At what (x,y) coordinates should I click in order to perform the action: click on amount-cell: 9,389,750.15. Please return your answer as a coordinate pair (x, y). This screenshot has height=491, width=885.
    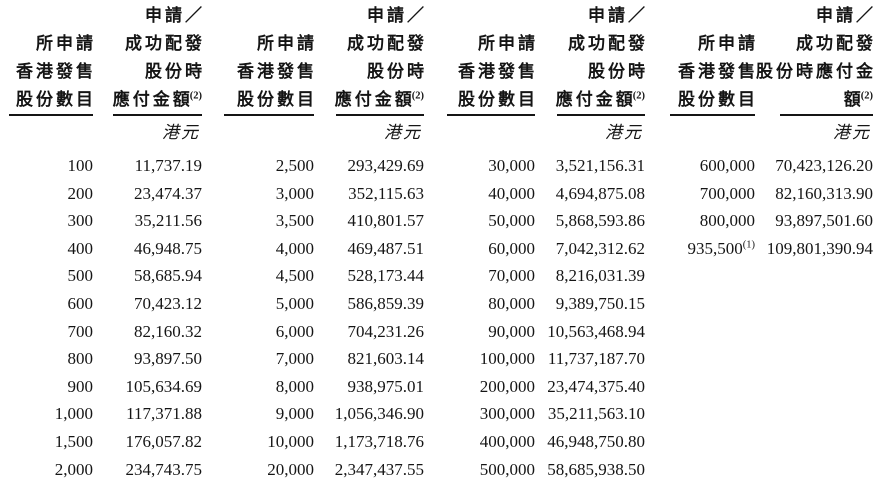
    Looking at the image, I should click on (590, 304).